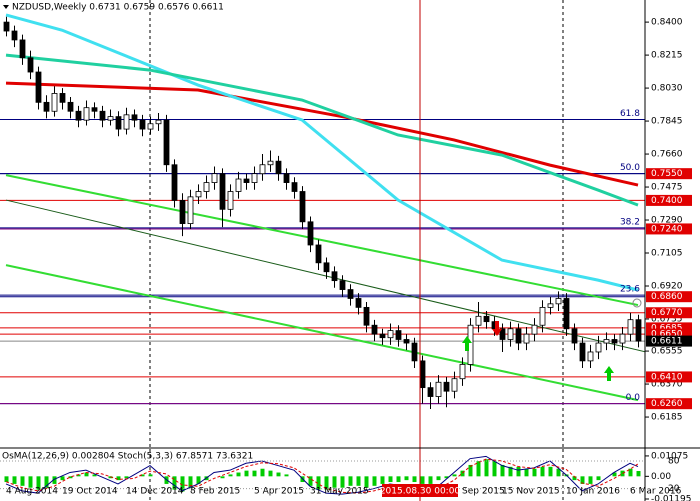 Image resolution: width=700 pixels, height=501 pixels. I want to click on x-tick-label: 6 Mar 2016, so click(656, 492).